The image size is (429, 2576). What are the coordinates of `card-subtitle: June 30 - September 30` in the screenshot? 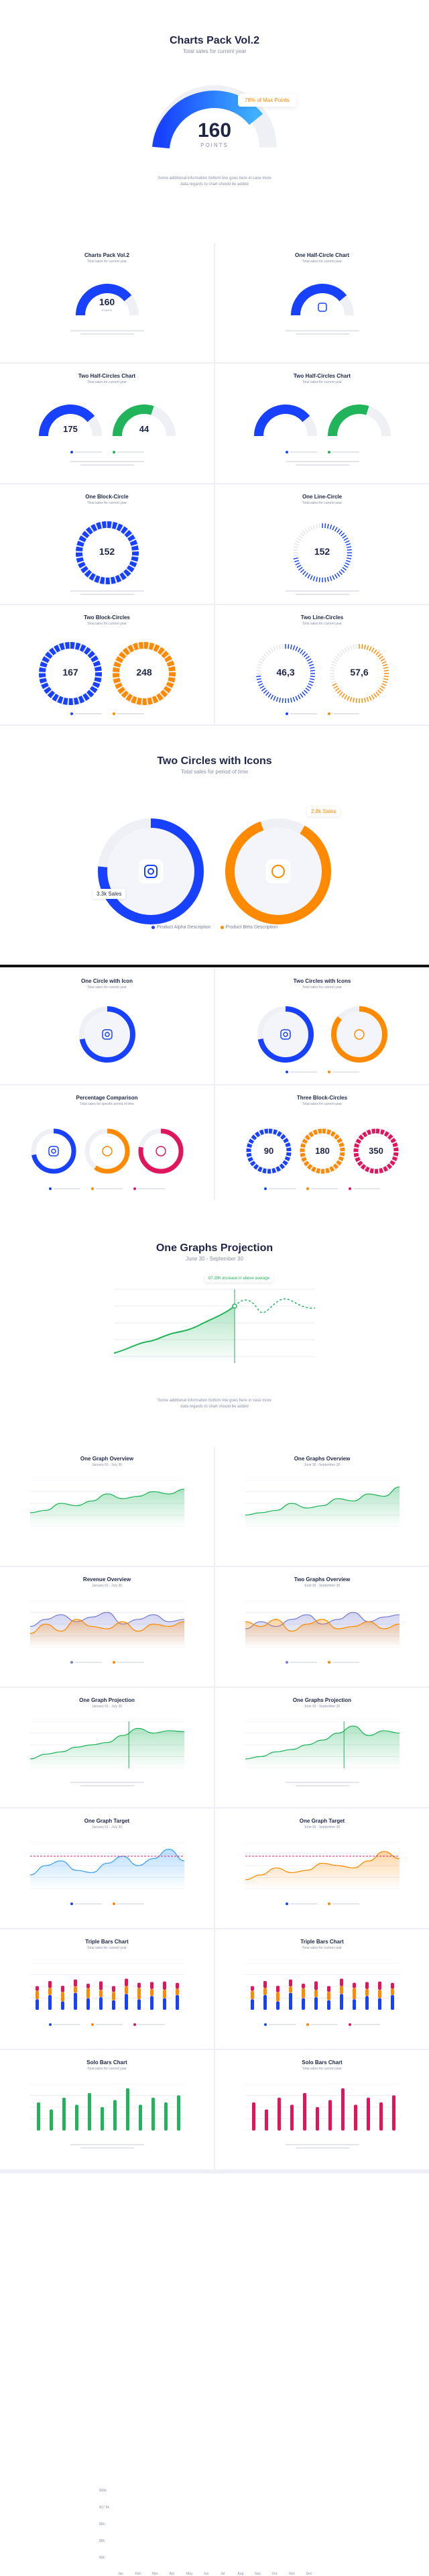 It's located at (322, 1707).